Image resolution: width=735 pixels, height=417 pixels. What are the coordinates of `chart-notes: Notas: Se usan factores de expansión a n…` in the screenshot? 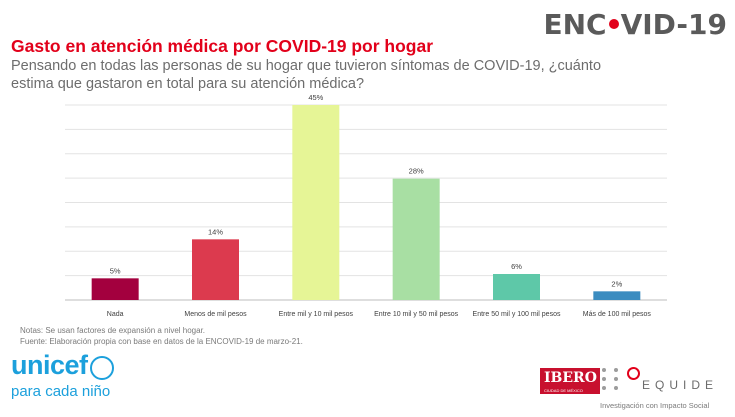 It's located at (161, 336).